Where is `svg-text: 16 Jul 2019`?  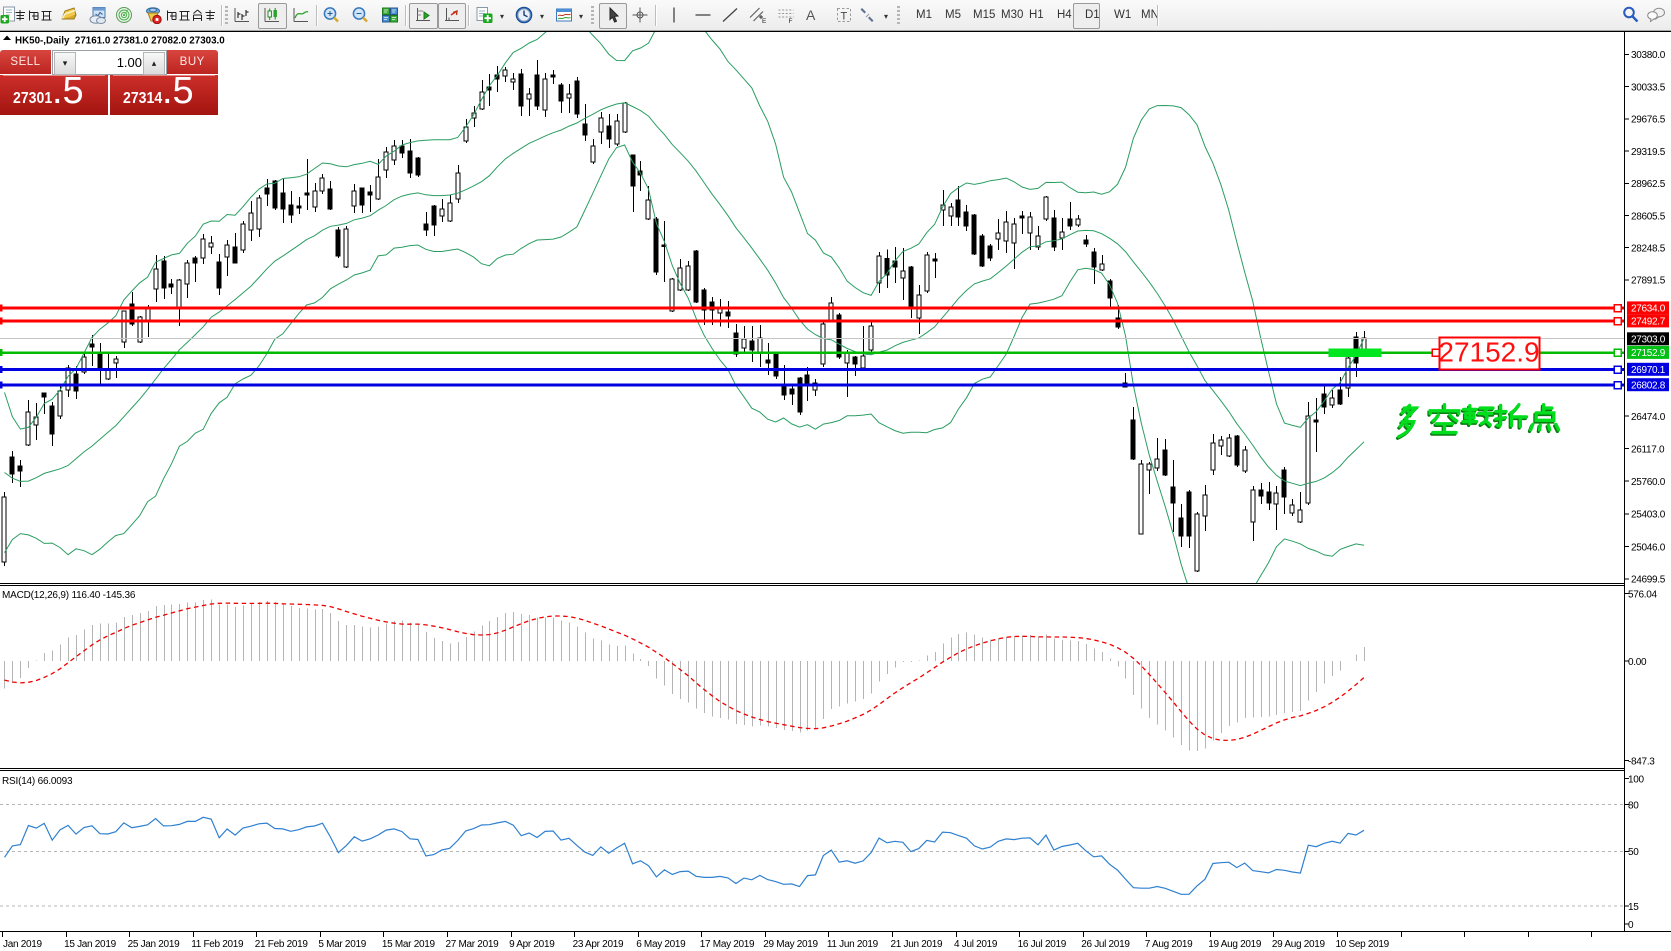 svg-text: 16 Jul 2019 is located at coordinates (1042, 944).